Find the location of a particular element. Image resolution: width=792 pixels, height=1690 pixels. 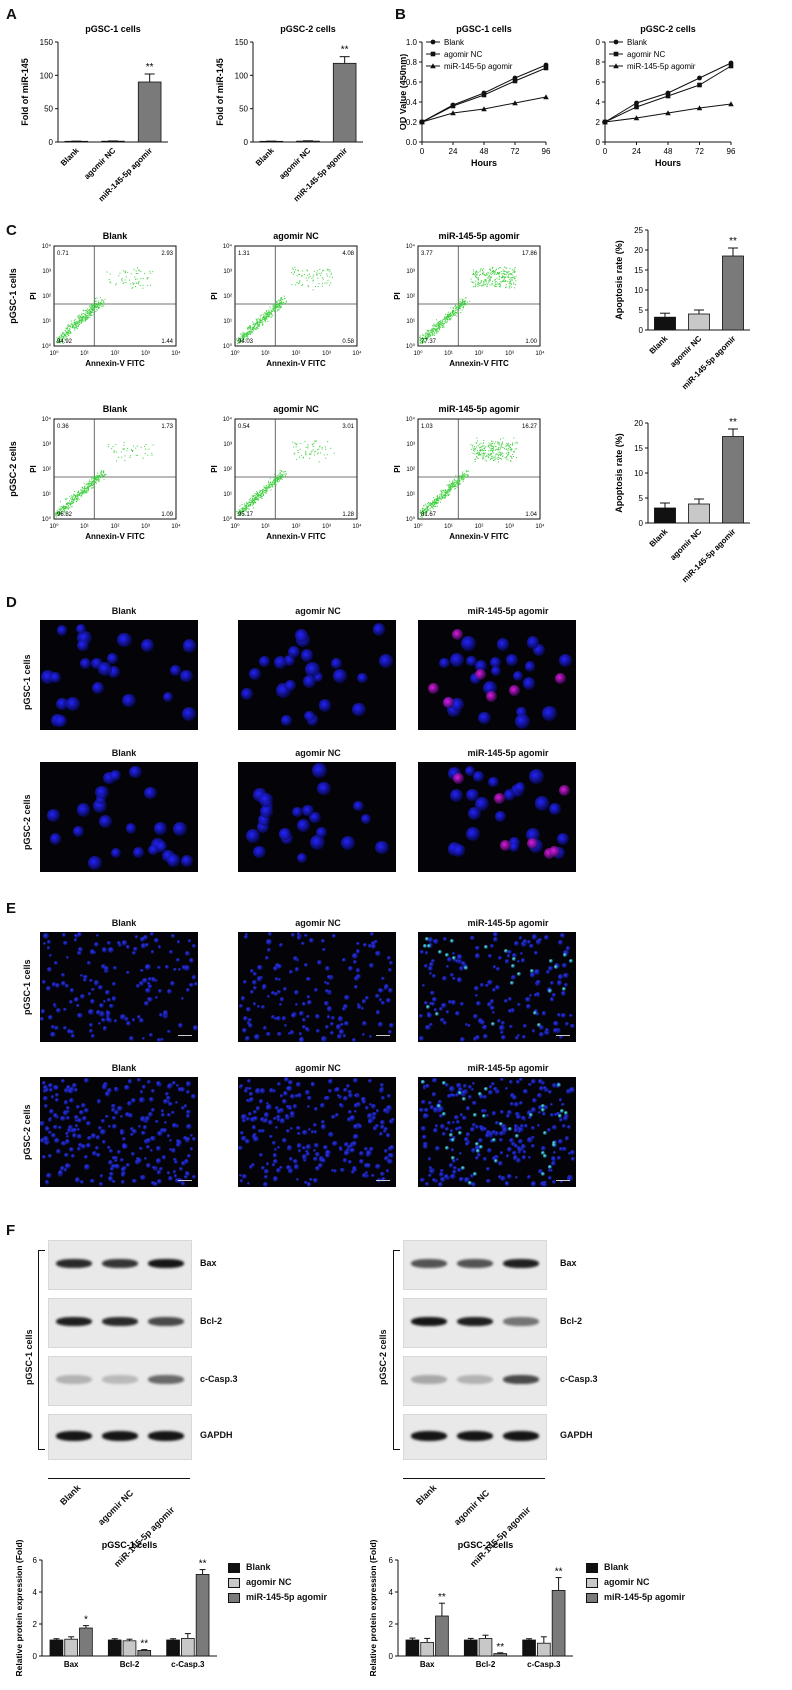

y-tick-label: 50 is located at coordinates (243, 109).